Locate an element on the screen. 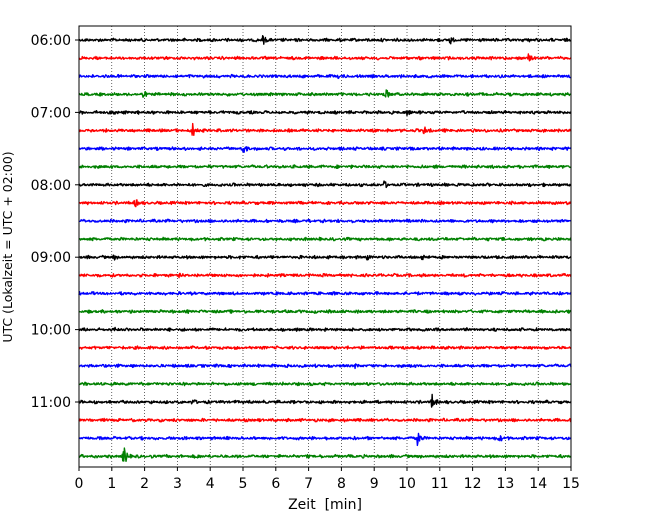  x-tick-label: 10 is located at coordinates (407, 484).